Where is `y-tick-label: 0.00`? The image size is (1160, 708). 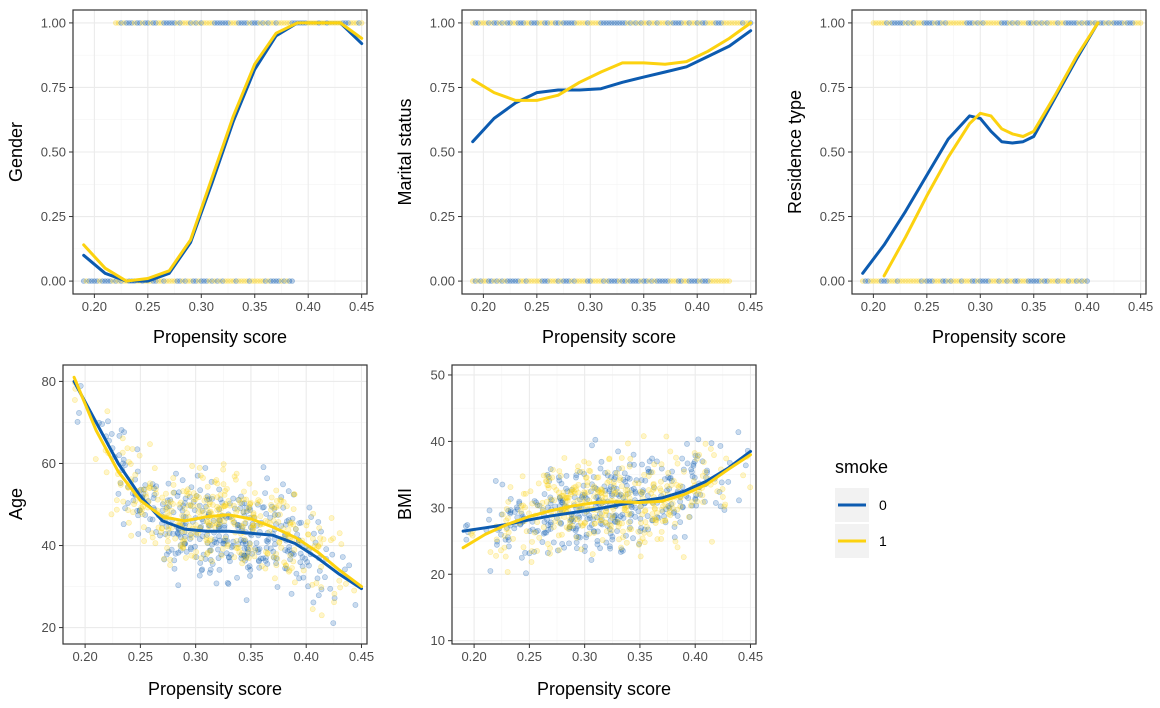
y-tick-label: 0.00 is located at coordinates (53, 281).